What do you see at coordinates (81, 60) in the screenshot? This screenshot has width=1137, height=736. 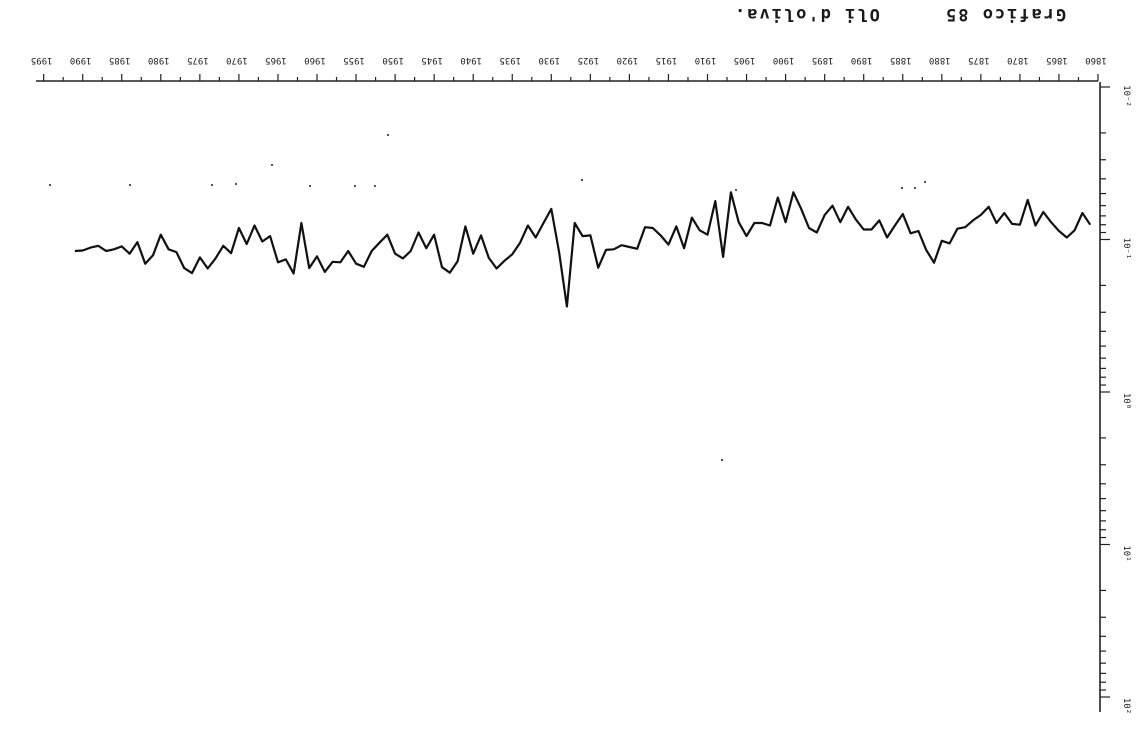 I see `x-tick-label: 1990` at bounding box center [81, 60].